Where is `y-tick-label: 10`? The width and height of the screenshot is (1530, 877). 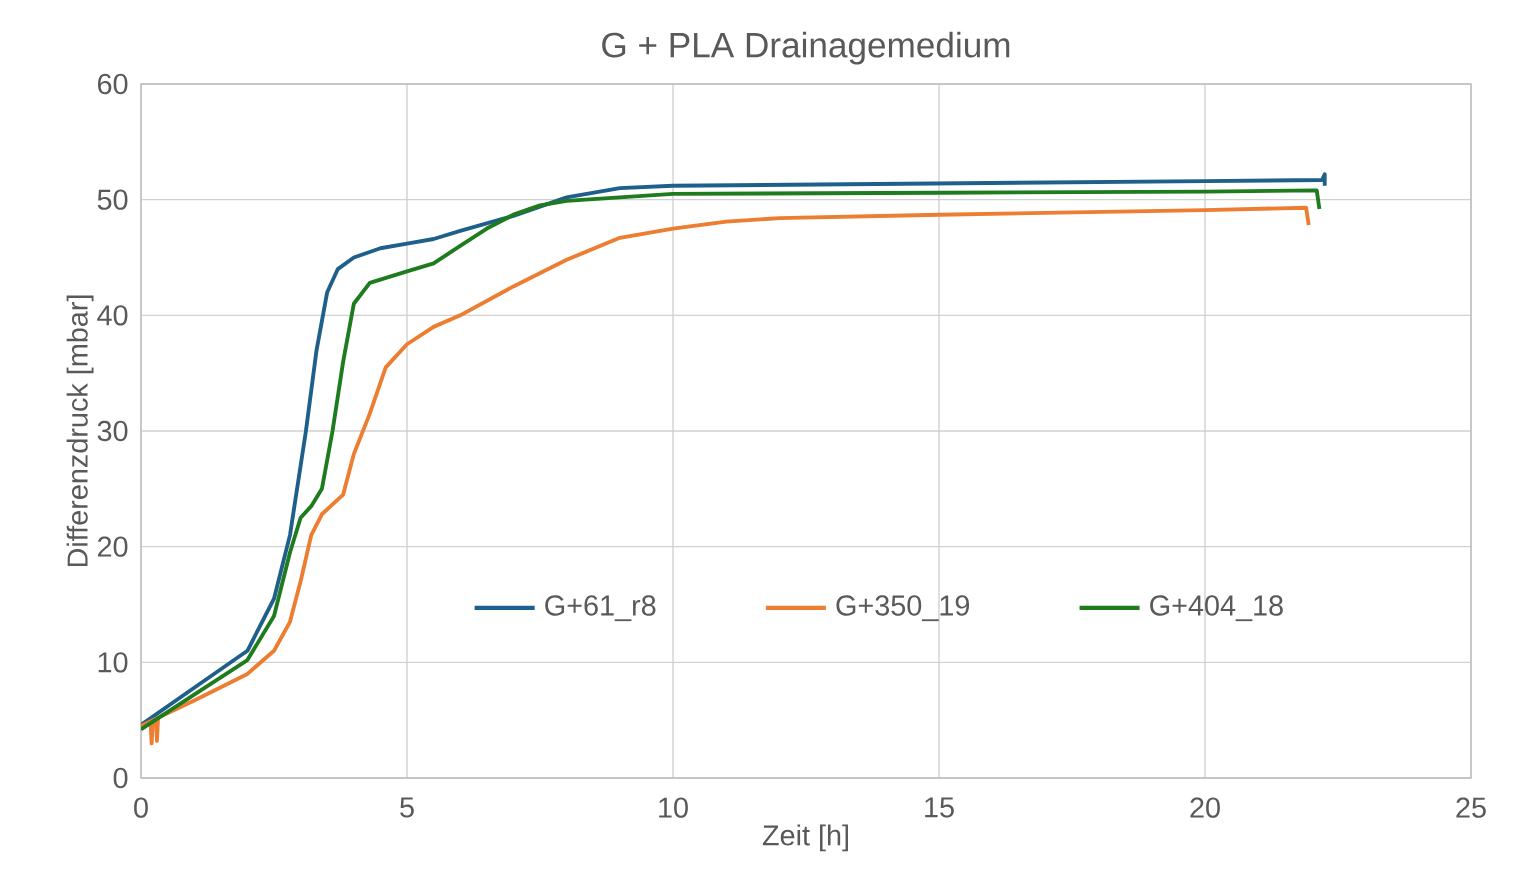 y-tick-label: 10 is located at coordinates (113, 662).